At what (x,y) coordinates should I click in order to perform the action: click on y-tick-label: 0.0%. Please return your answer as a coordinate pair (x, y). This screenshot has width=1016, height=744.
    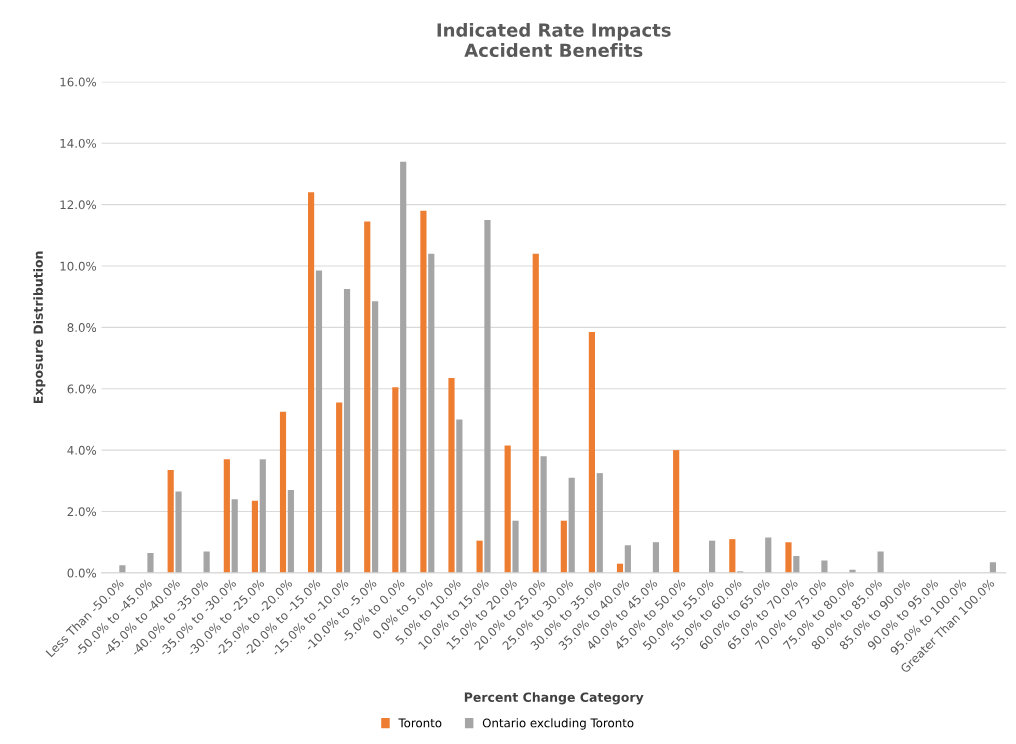
    Looking at the image, I should click on (82, 573).